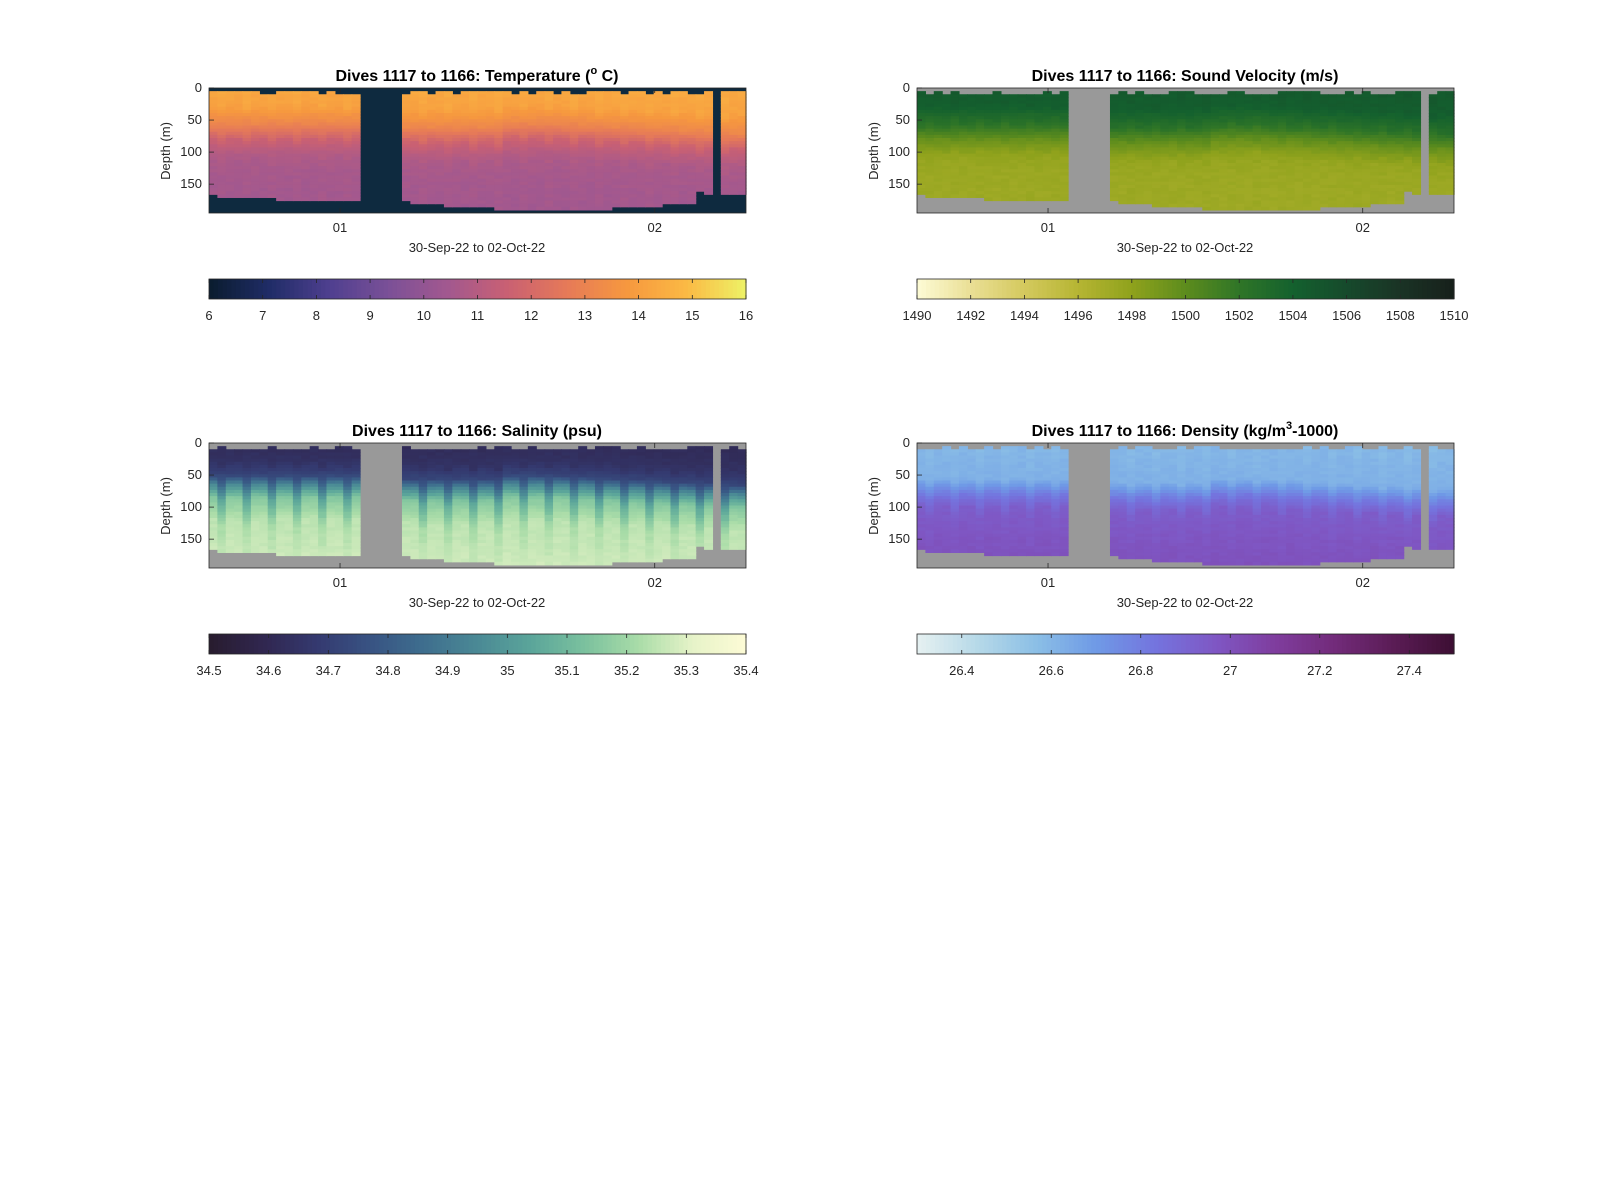 Image resolution: width=1600 pixels, height=1179 pixels. I want to click on sound-velocity-colorbar-swatch, so click(964, 289).